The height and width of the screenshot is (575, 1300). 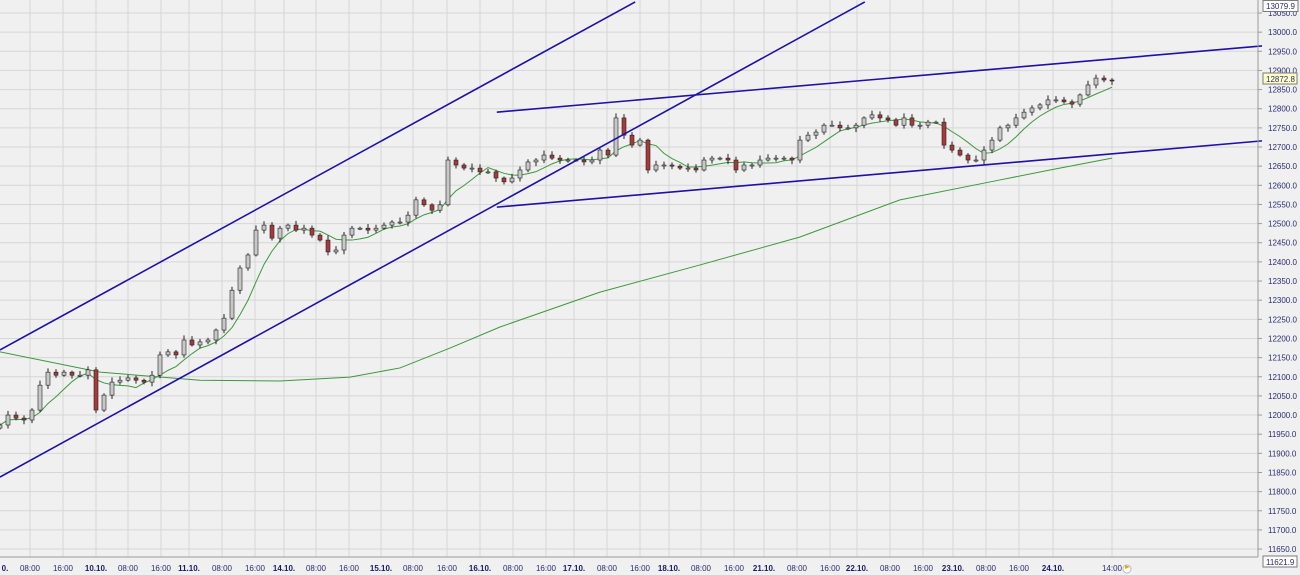 What do you see at coordinates (284, 568) in the screenshot?
I see `x-tick-label: 14.10.` at bounding box center [284, 568].